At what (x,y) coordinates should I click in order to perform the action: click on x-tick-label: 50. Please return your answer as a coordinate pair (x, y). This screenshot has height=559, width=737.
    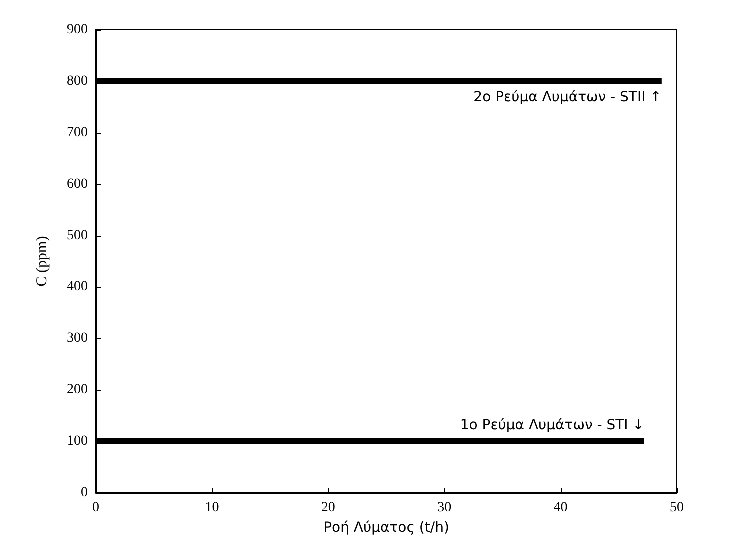
    Looking at the image, I should click on (677, 508).